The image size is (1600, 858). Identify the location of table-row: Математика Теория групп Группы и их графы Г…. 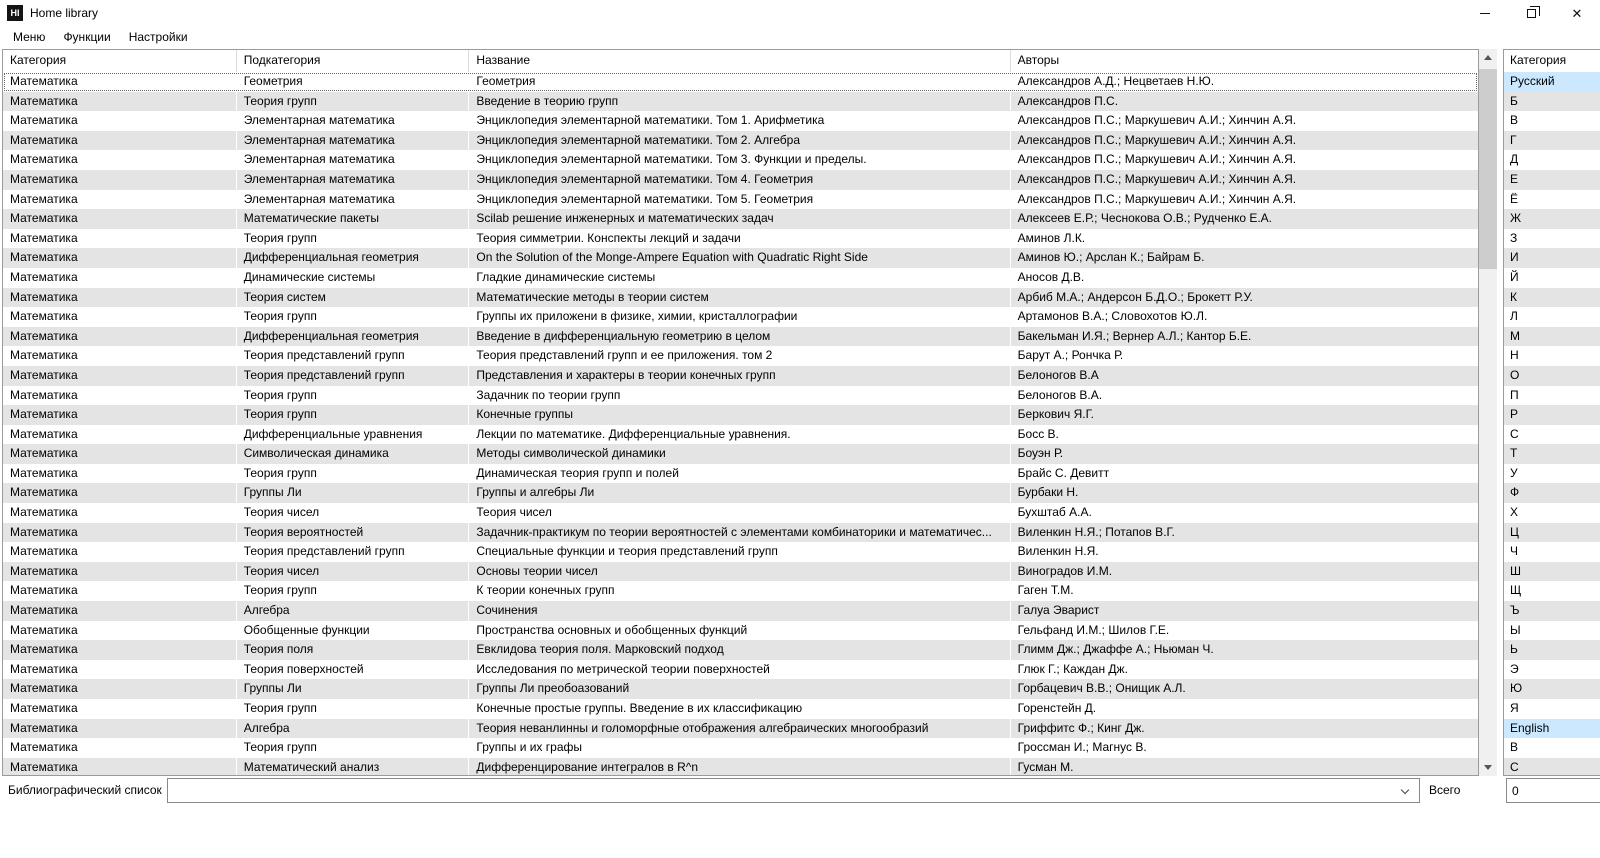
(740, 748).